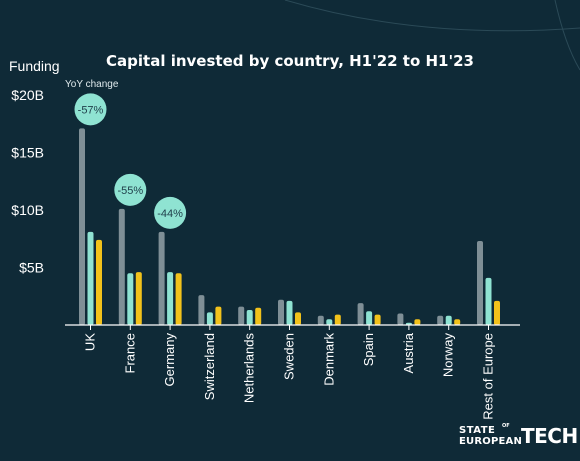  Describe the element at coordinates (27, 210) in the screenshot. I see `y-tick-label: $10B` at that location.